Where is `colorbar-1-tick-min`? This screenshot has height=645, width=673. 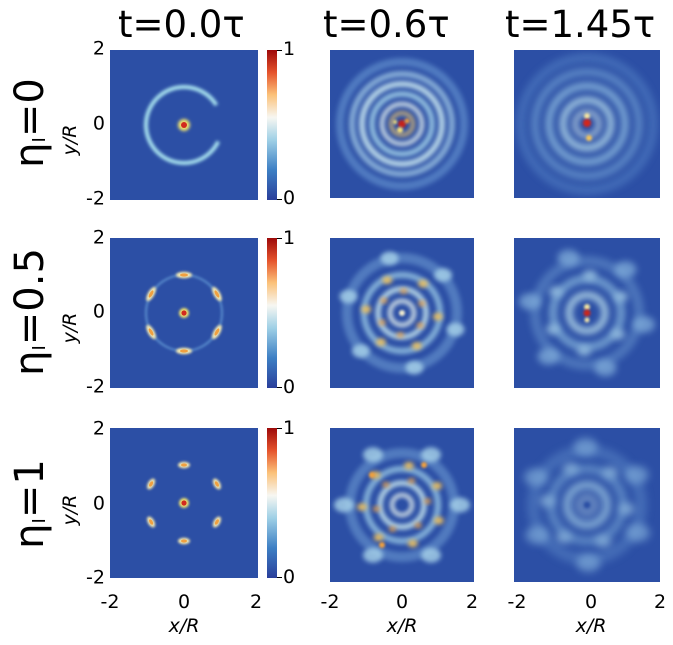
colorbar-1-tick-min is located at coordinates (279, 387).